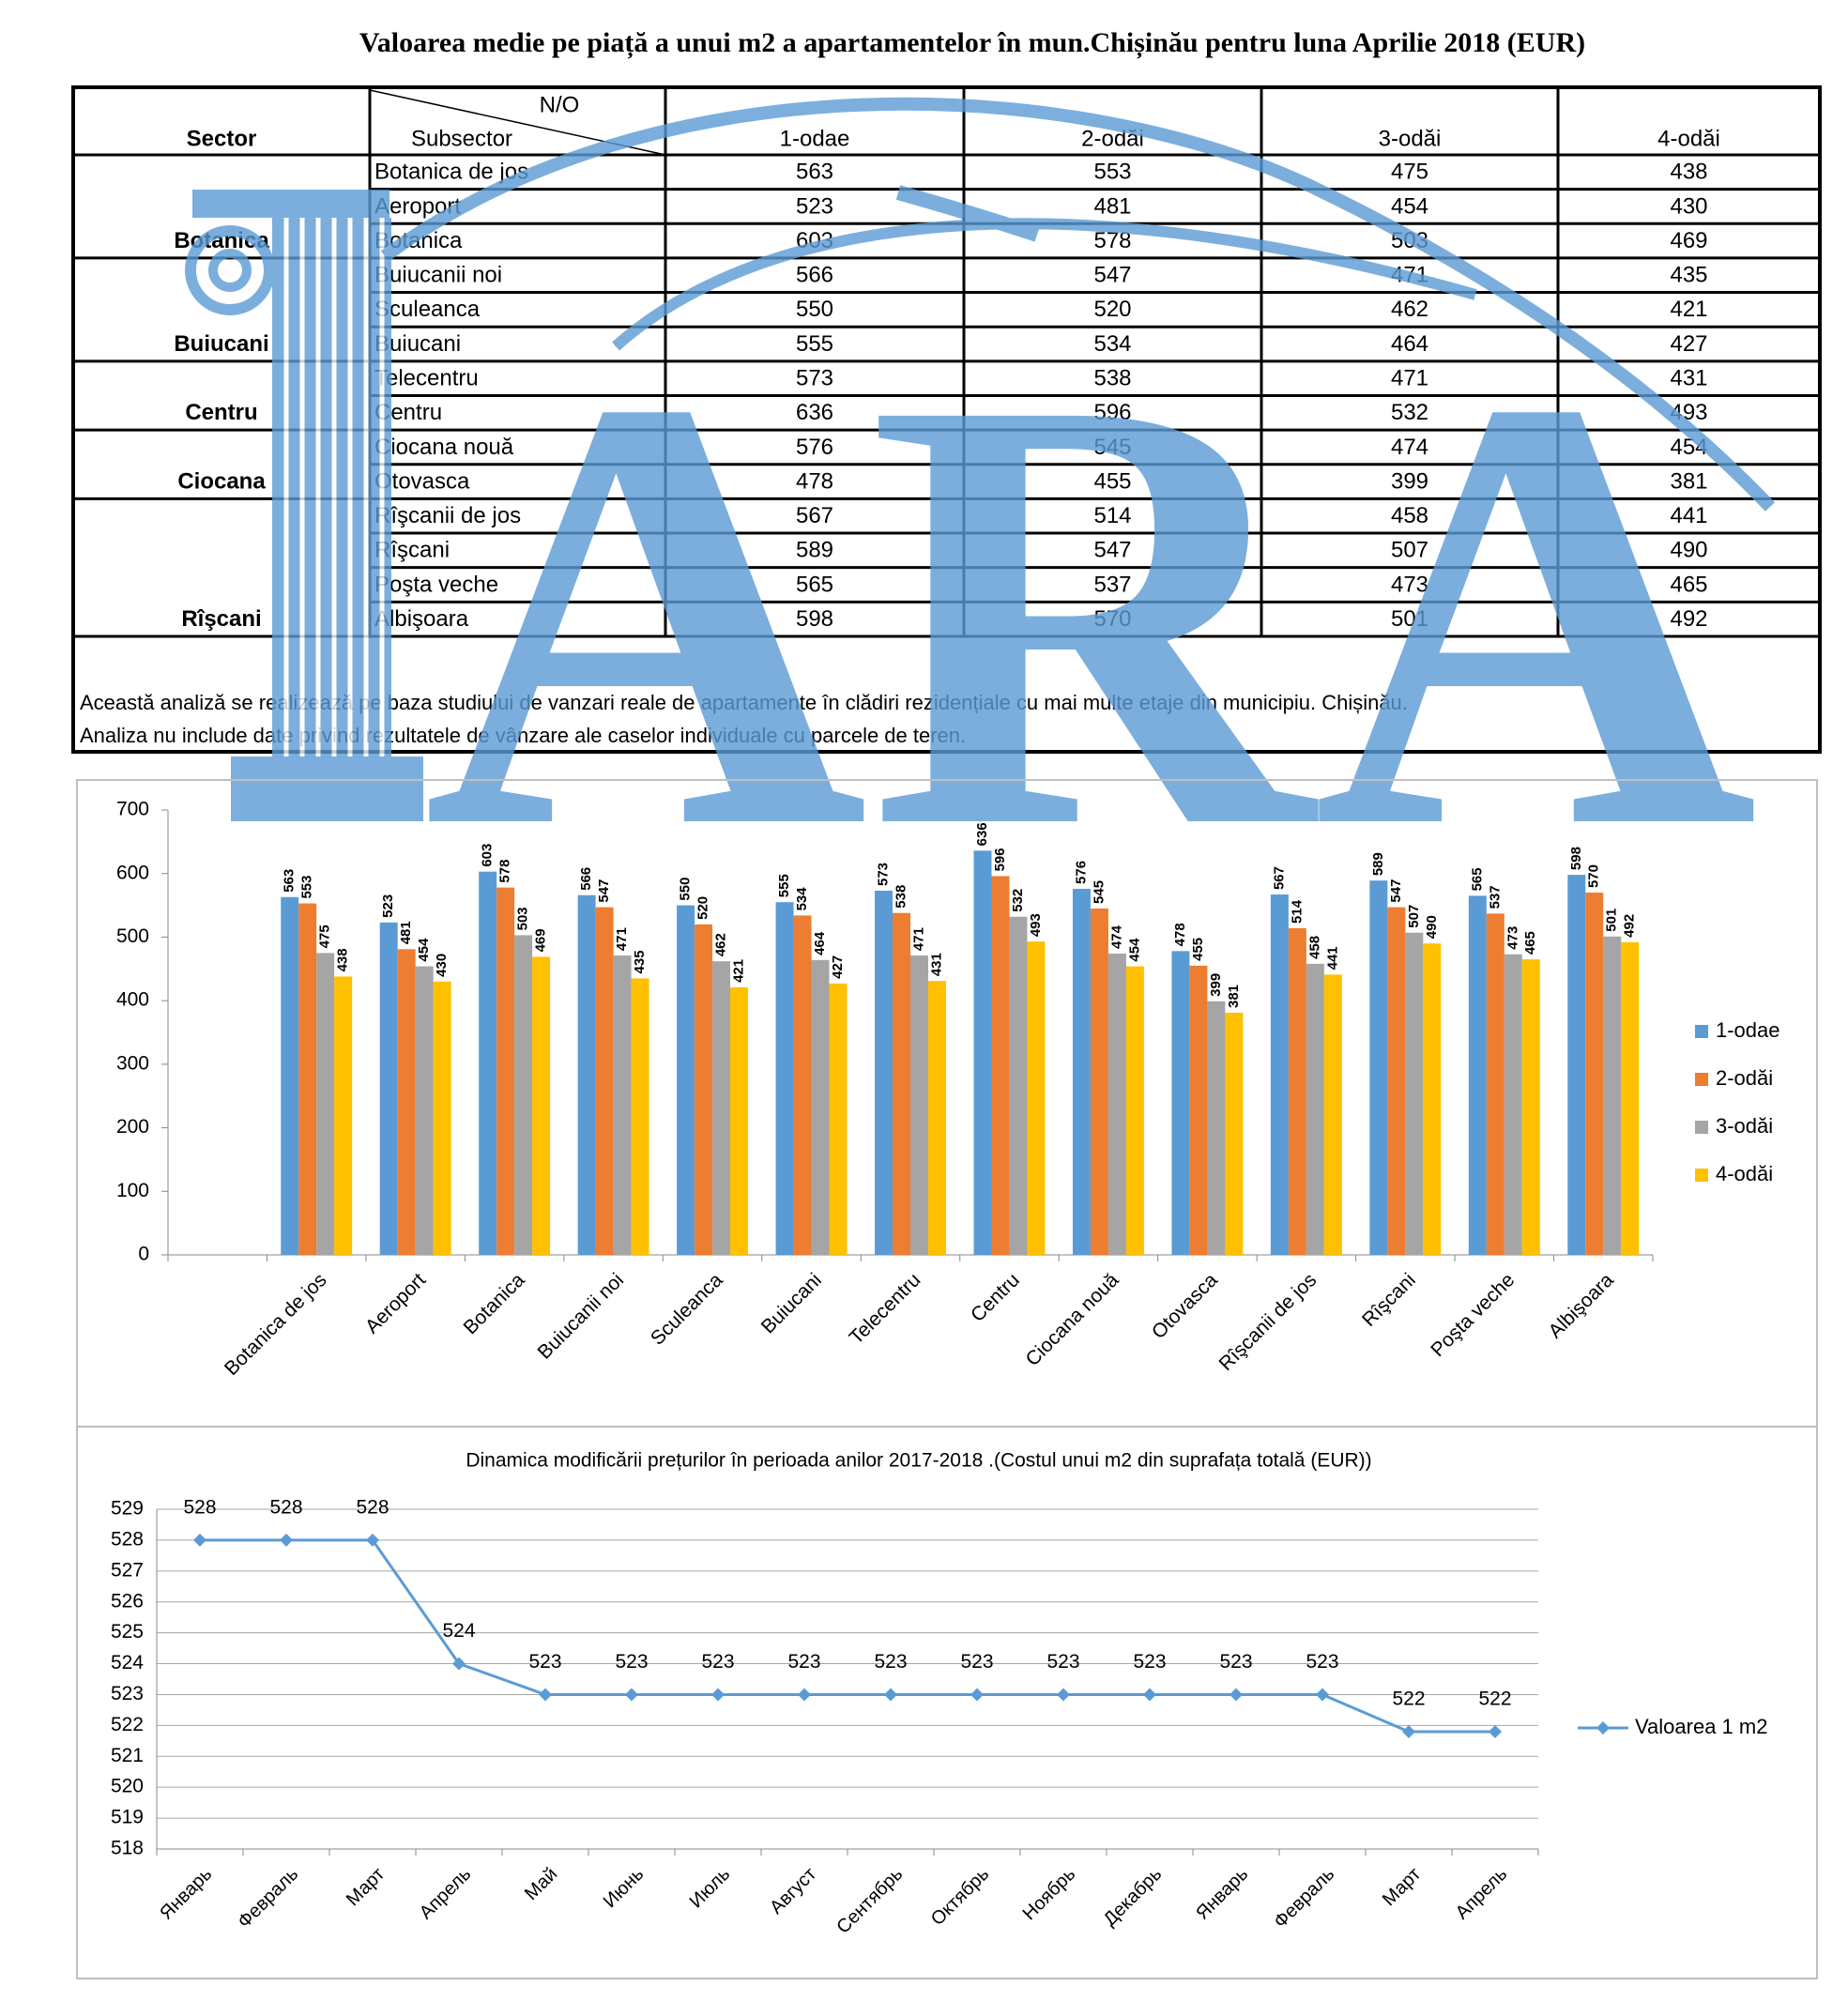 The image size is (1848, 2002). Describe the element at coordinates (1409, 481) in the screenshot. I see `table-value: 399` at that location.